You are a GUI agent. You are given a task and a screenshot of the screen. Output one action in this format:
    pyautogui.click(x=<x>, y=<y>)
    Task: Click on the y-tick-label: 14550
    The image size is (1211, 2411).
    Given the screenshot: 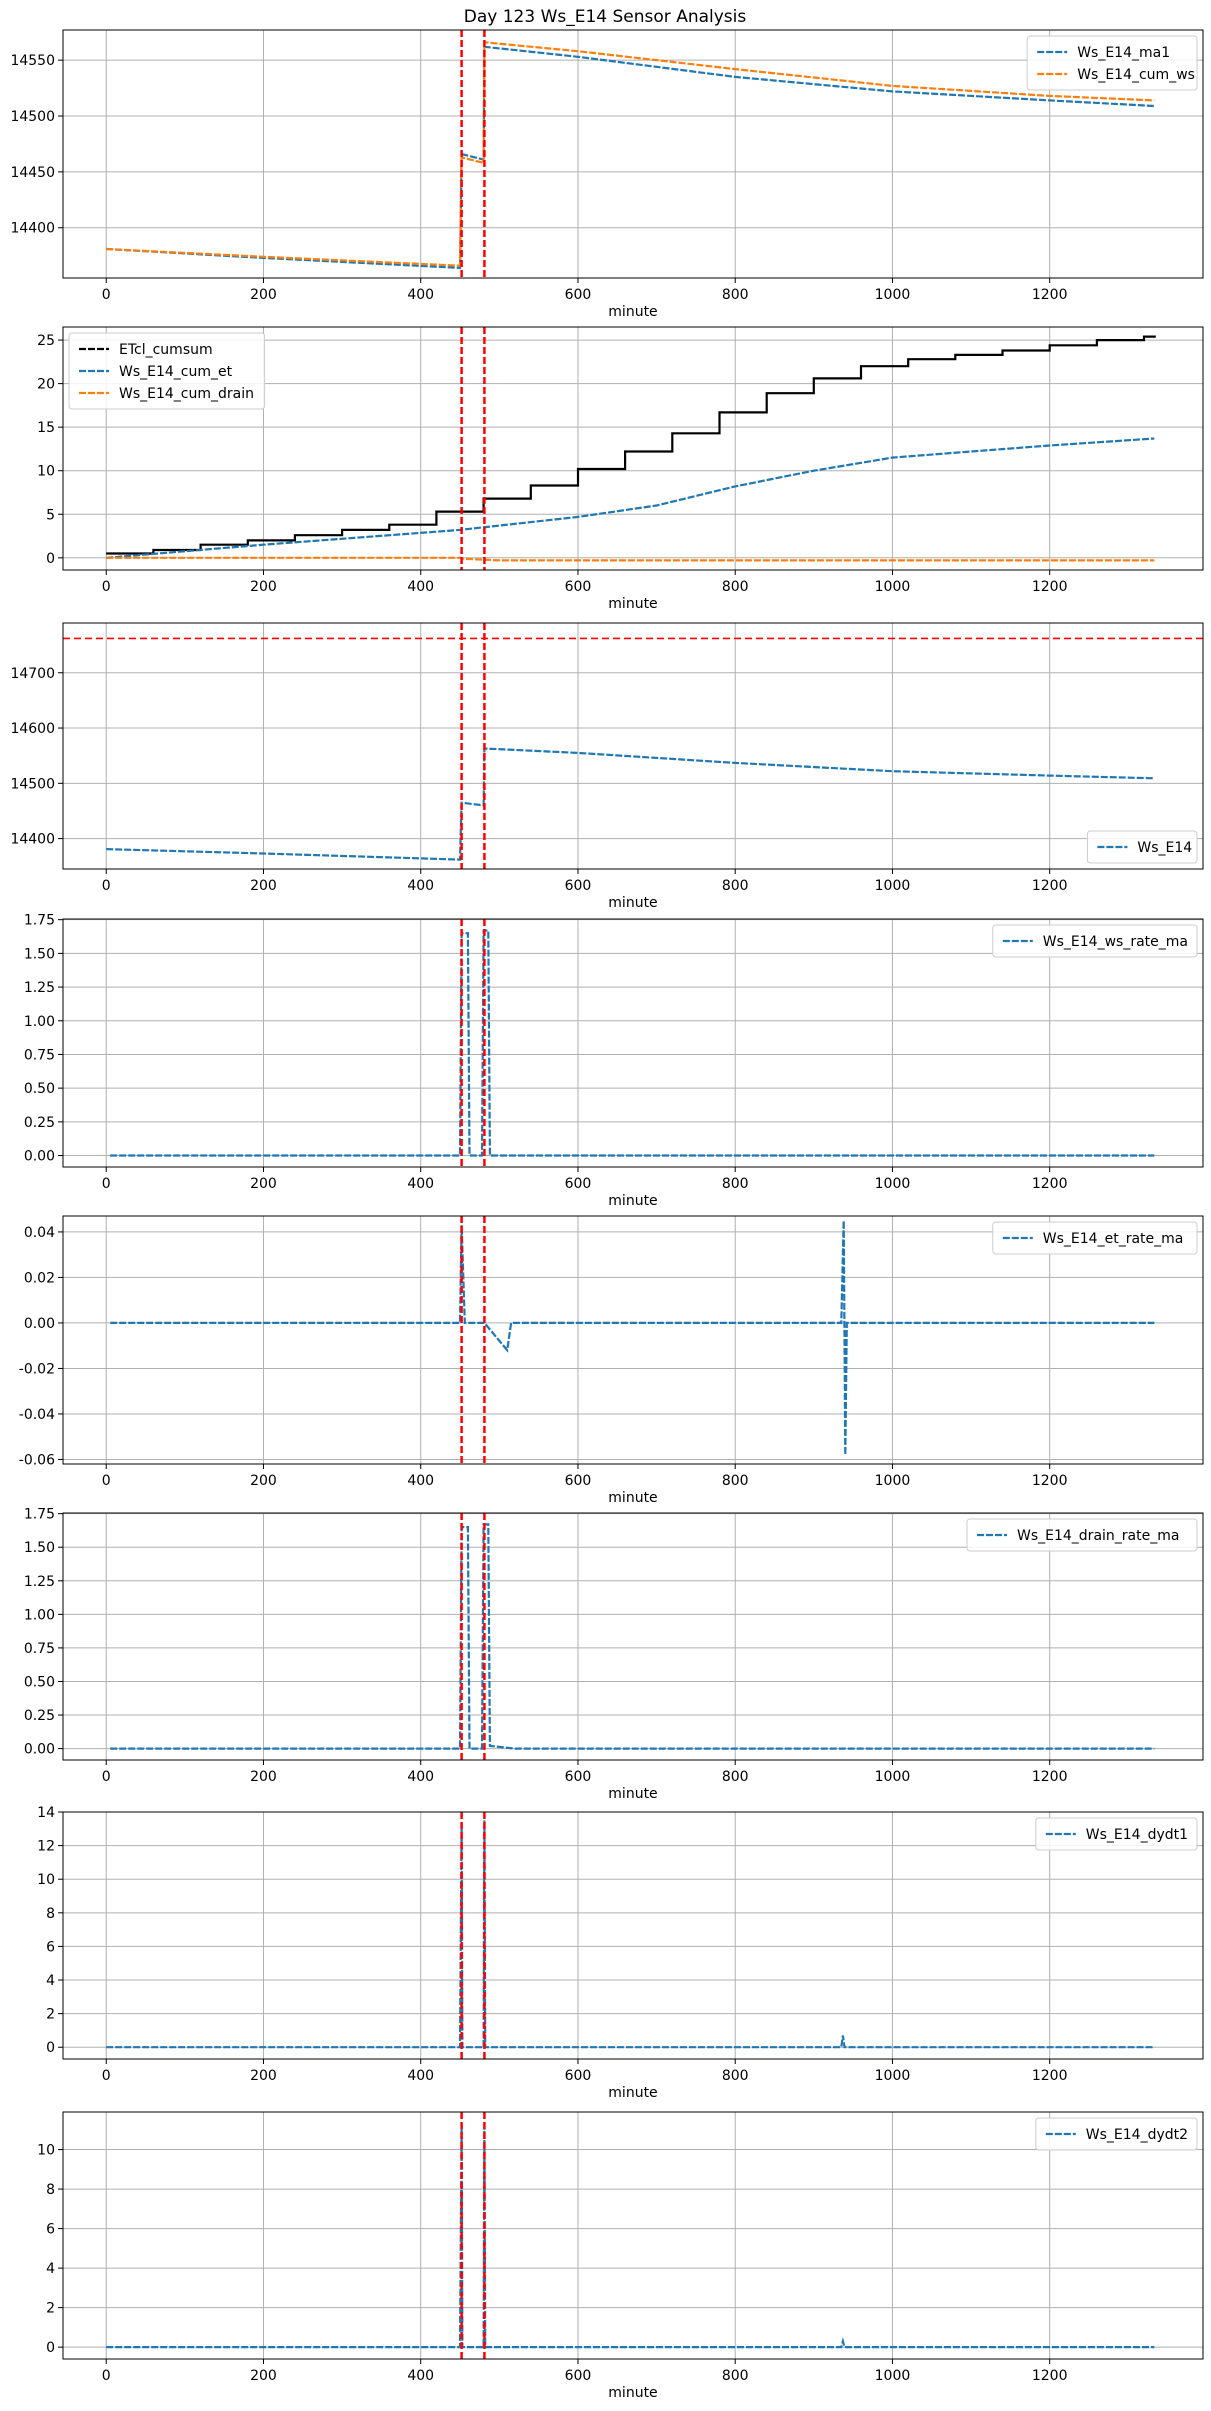 What is the action you would take?
    pyautogui.click(x=32, y=61)
    